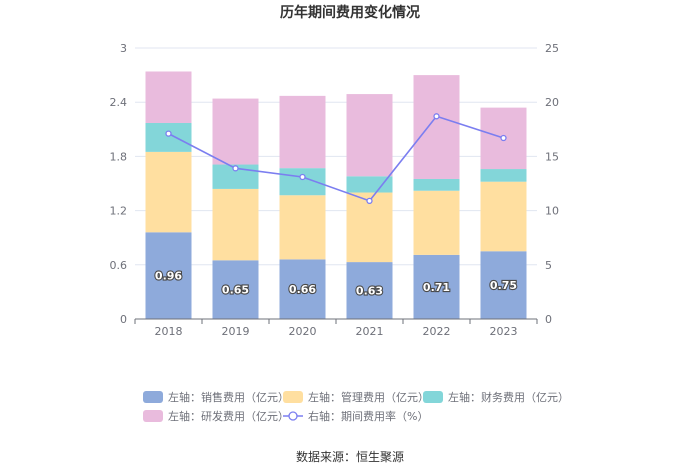 The height and width of the screenshot is (473, 700). What do you see at coordinates (552, 211) in the screenshot?
I see `right-axis-tick-label: 10` at bounding box center [552, 211].